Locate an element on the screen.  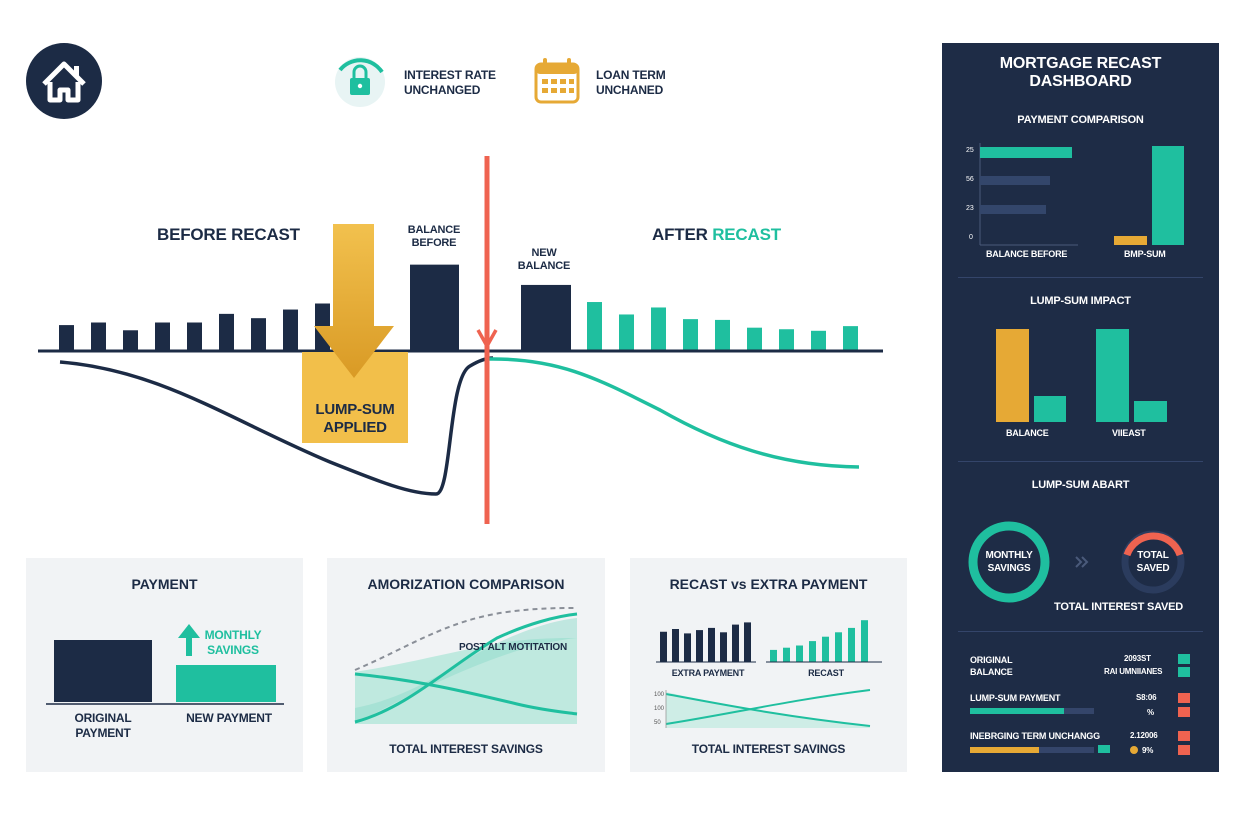
mini-tick-3: 50 is located at coordinates (657, 723).